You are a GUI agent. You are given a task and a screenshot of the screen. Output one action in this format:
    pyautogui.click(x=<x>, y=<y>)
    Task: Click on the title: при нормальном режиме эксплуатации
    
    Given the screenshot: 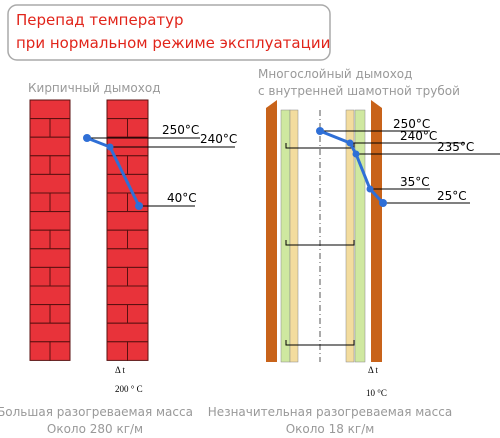 What is the action you would take?
    pyautogui.click(x=173, y=43)
    